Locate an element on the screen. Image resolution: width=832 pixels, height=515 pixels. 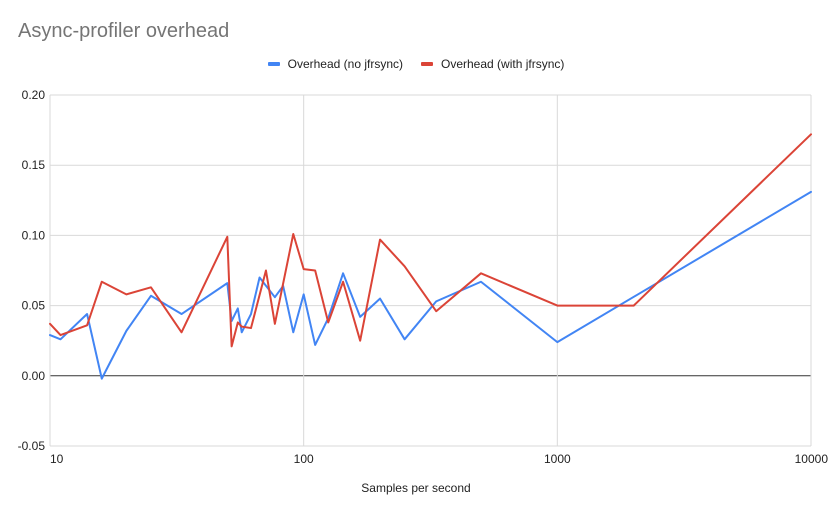
legend-swatch-with-jfrsync is located at coordinates (427, 64).